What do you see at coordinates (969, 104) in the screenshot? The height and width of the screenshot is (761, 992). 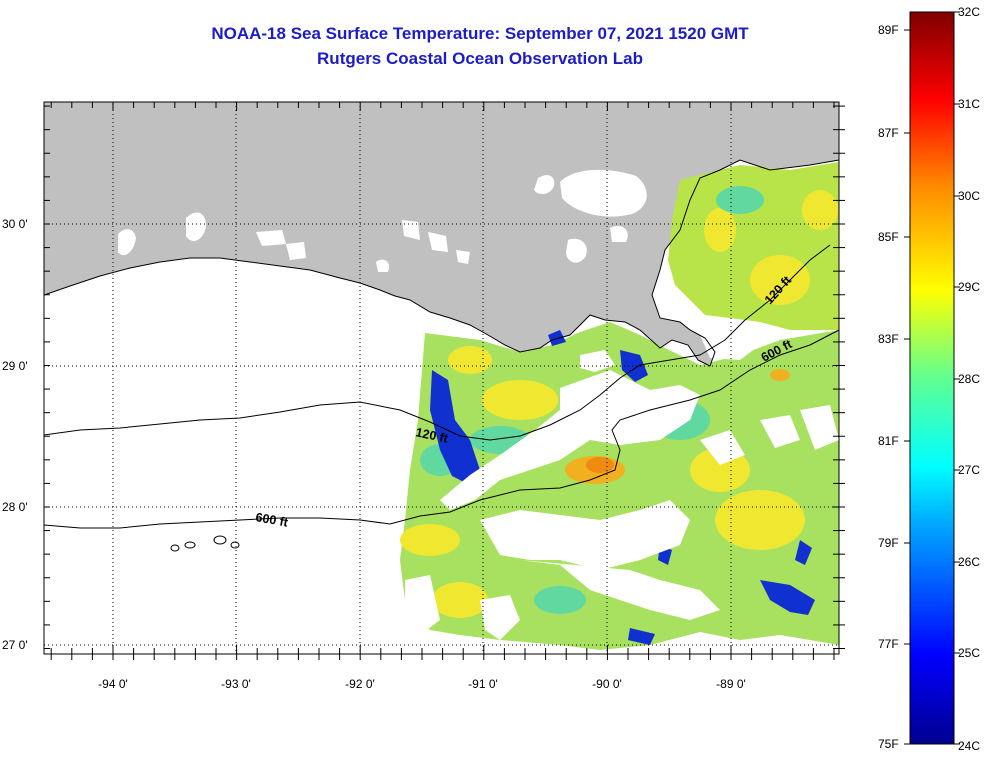 I see `colorbar-label-31c: 31C` at bounding box center [969, 104].